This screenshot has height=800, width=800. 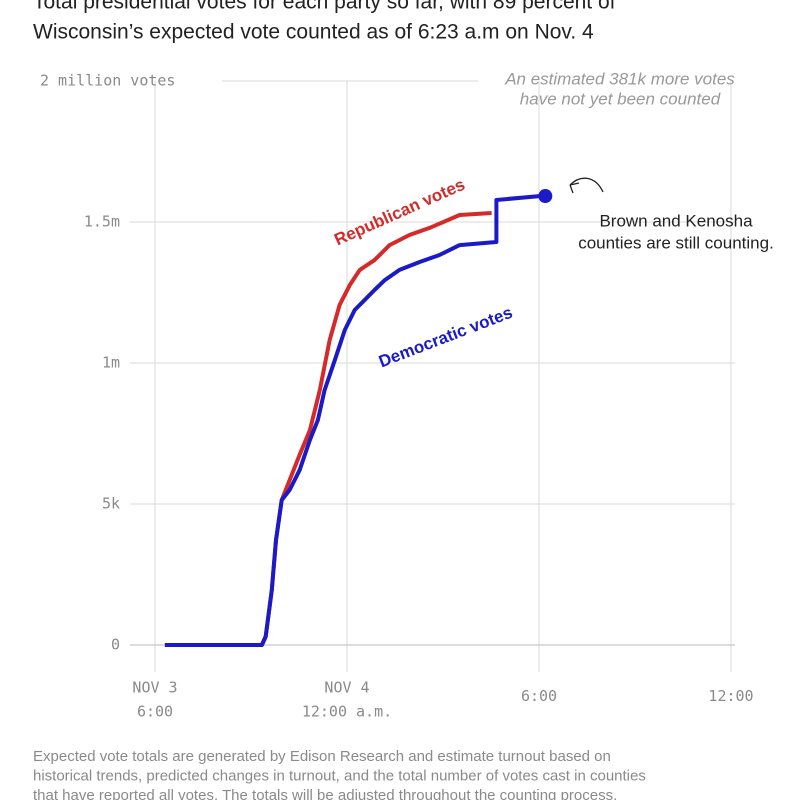 I want to click on arrow, so click(x=586, y=185).